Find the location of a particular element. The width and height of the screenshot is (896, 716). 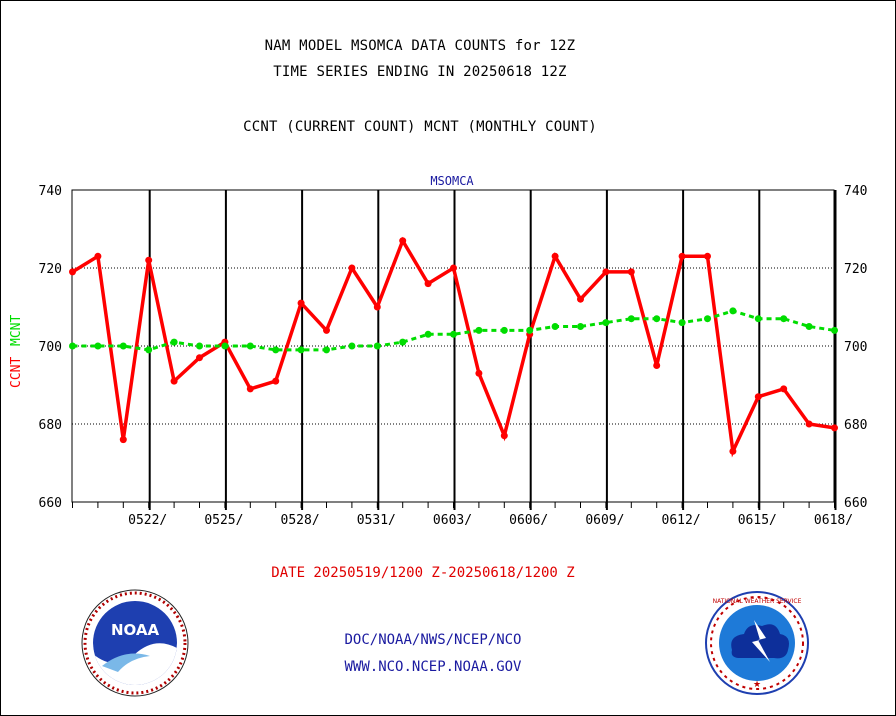

x-tick-label: 0609/ is located at coordinates (604, 520).